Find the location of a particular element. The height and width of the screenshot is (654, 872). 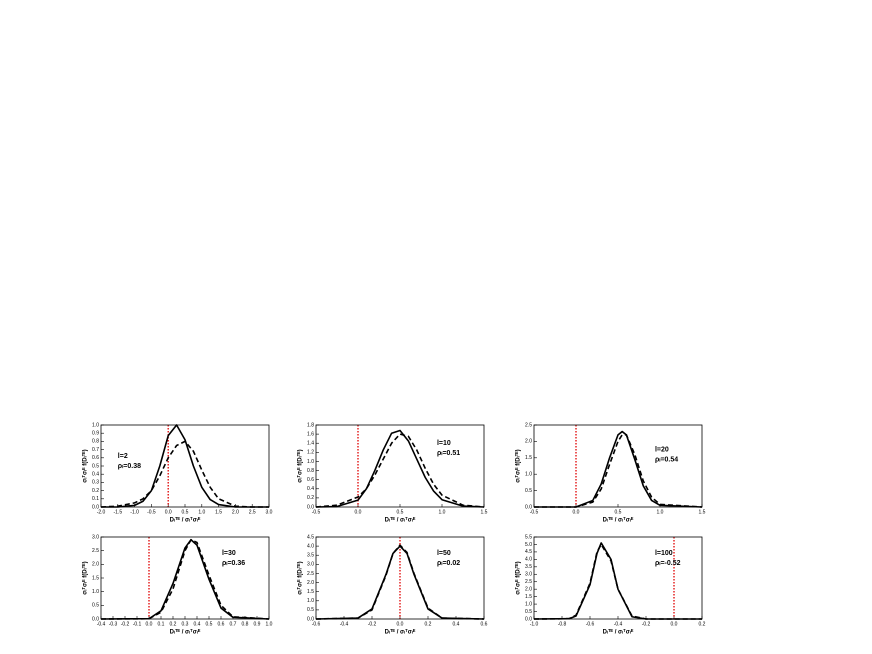

x-tick-label: 2.0 is located at coordinates (235, 512).